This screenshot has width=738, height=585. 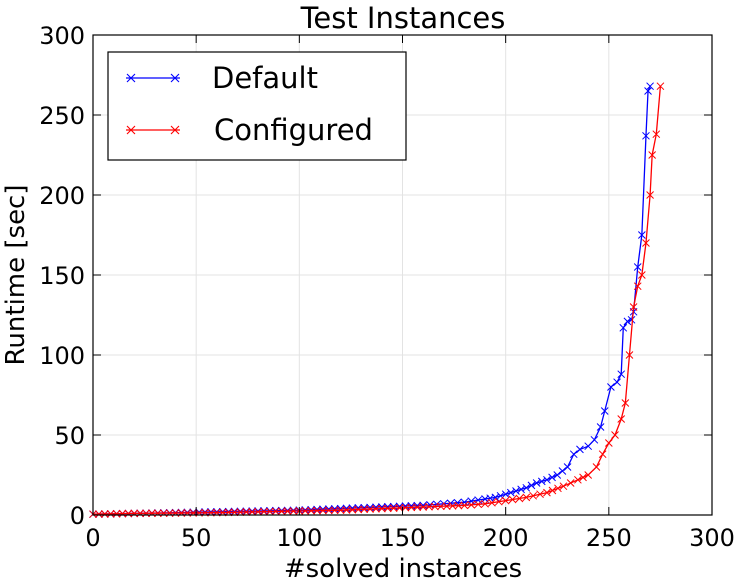 What do you see at coordinates (403, 569) in the screenshot?
I see `x-axis-label: #solved instances` at bounding box center [403, 569].